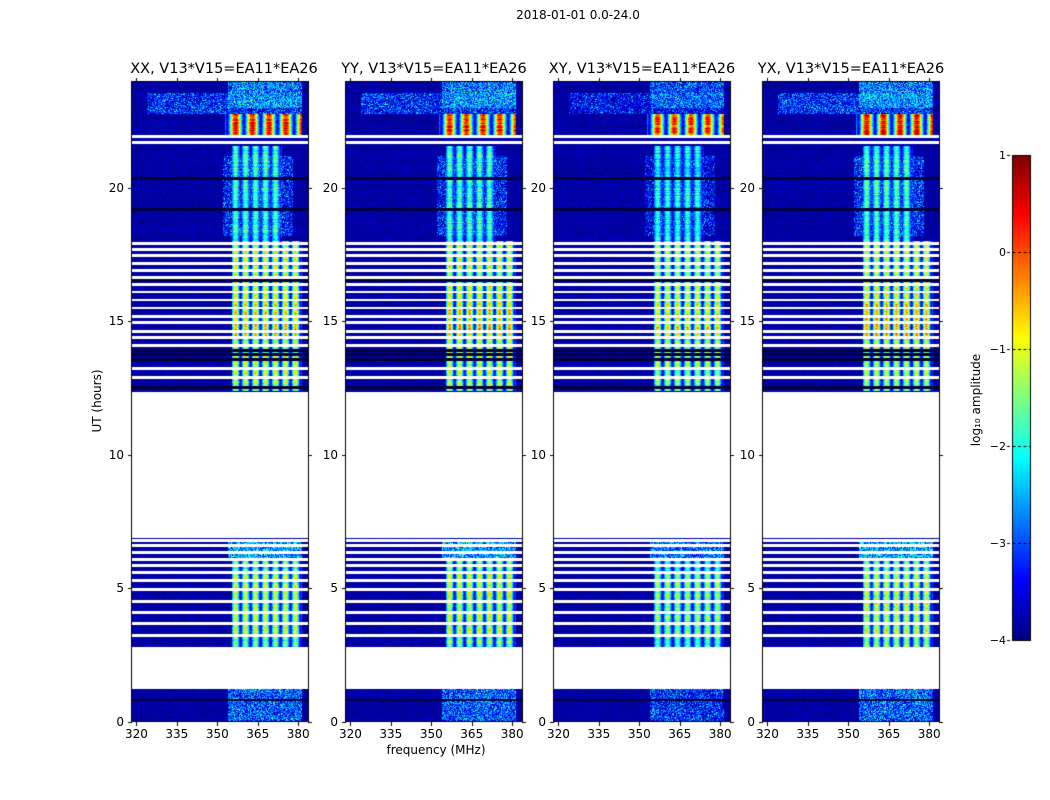 Image resolution: width=1050 pixels, height=800 pixels. I want to click on figure-suptitle: 2018-01-01 0.0-24.0, so click(578, 15).